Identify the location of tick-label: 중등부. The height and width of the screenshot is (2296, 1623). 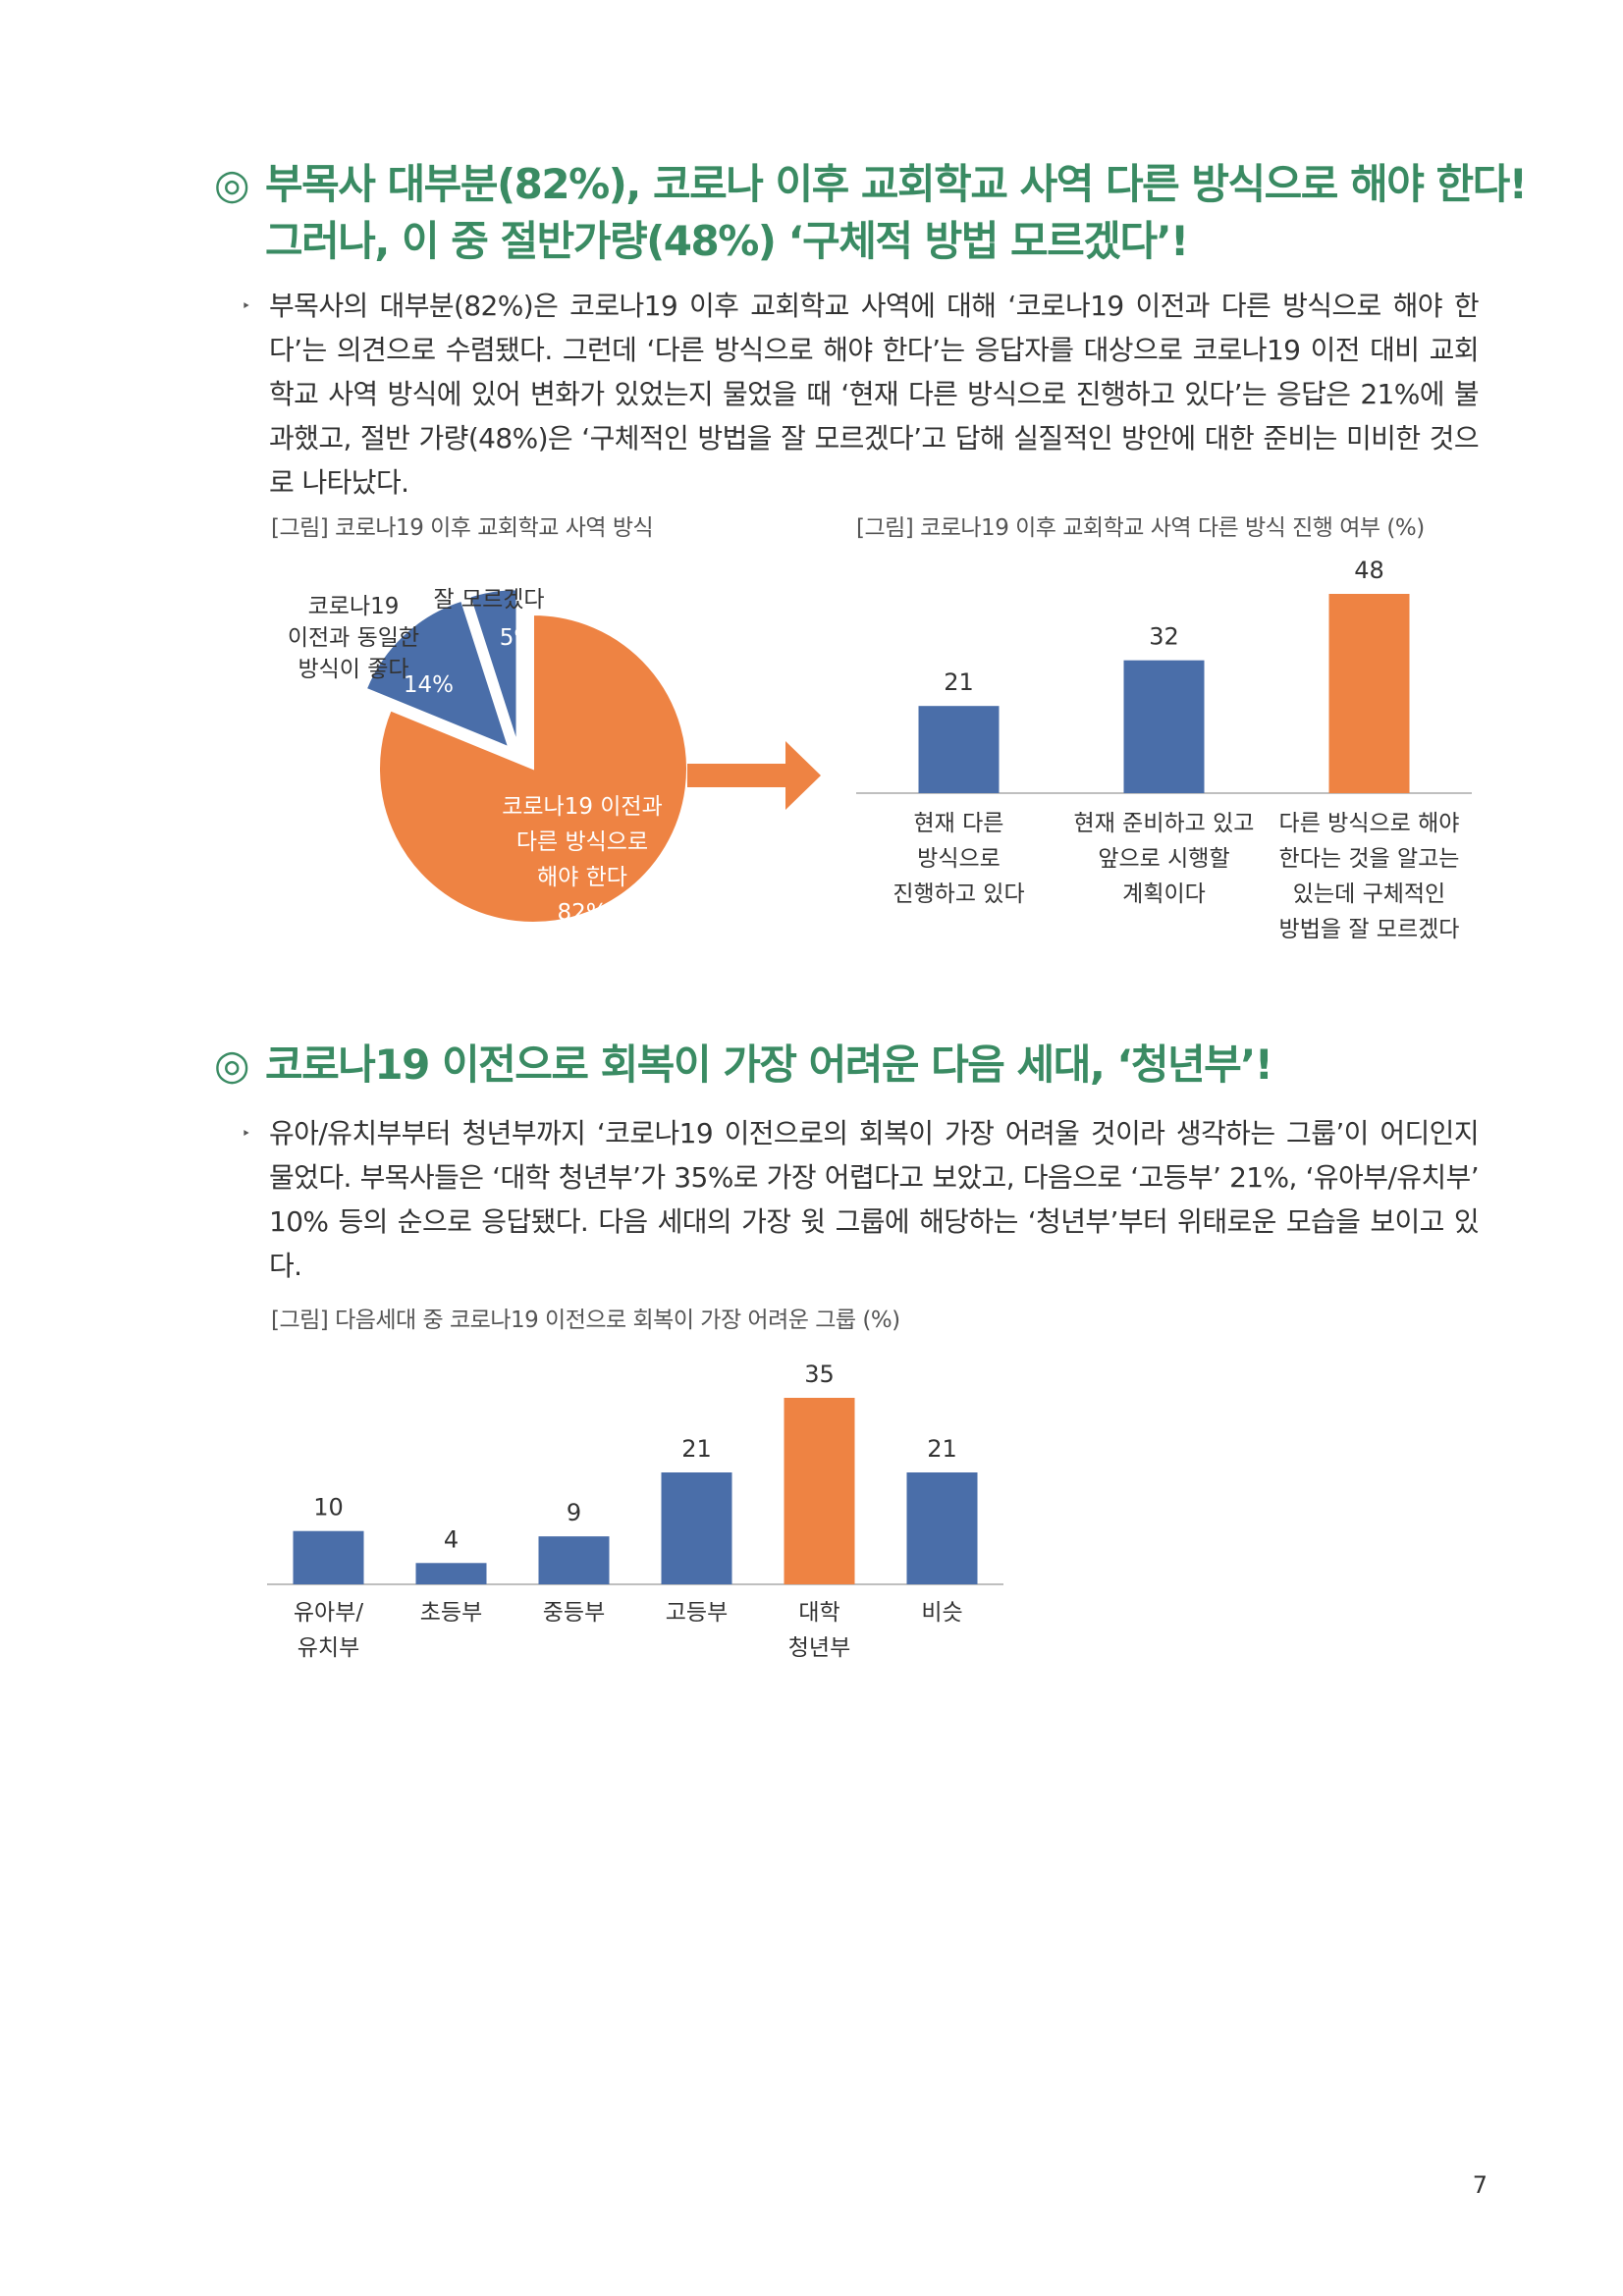
(574, 1613).